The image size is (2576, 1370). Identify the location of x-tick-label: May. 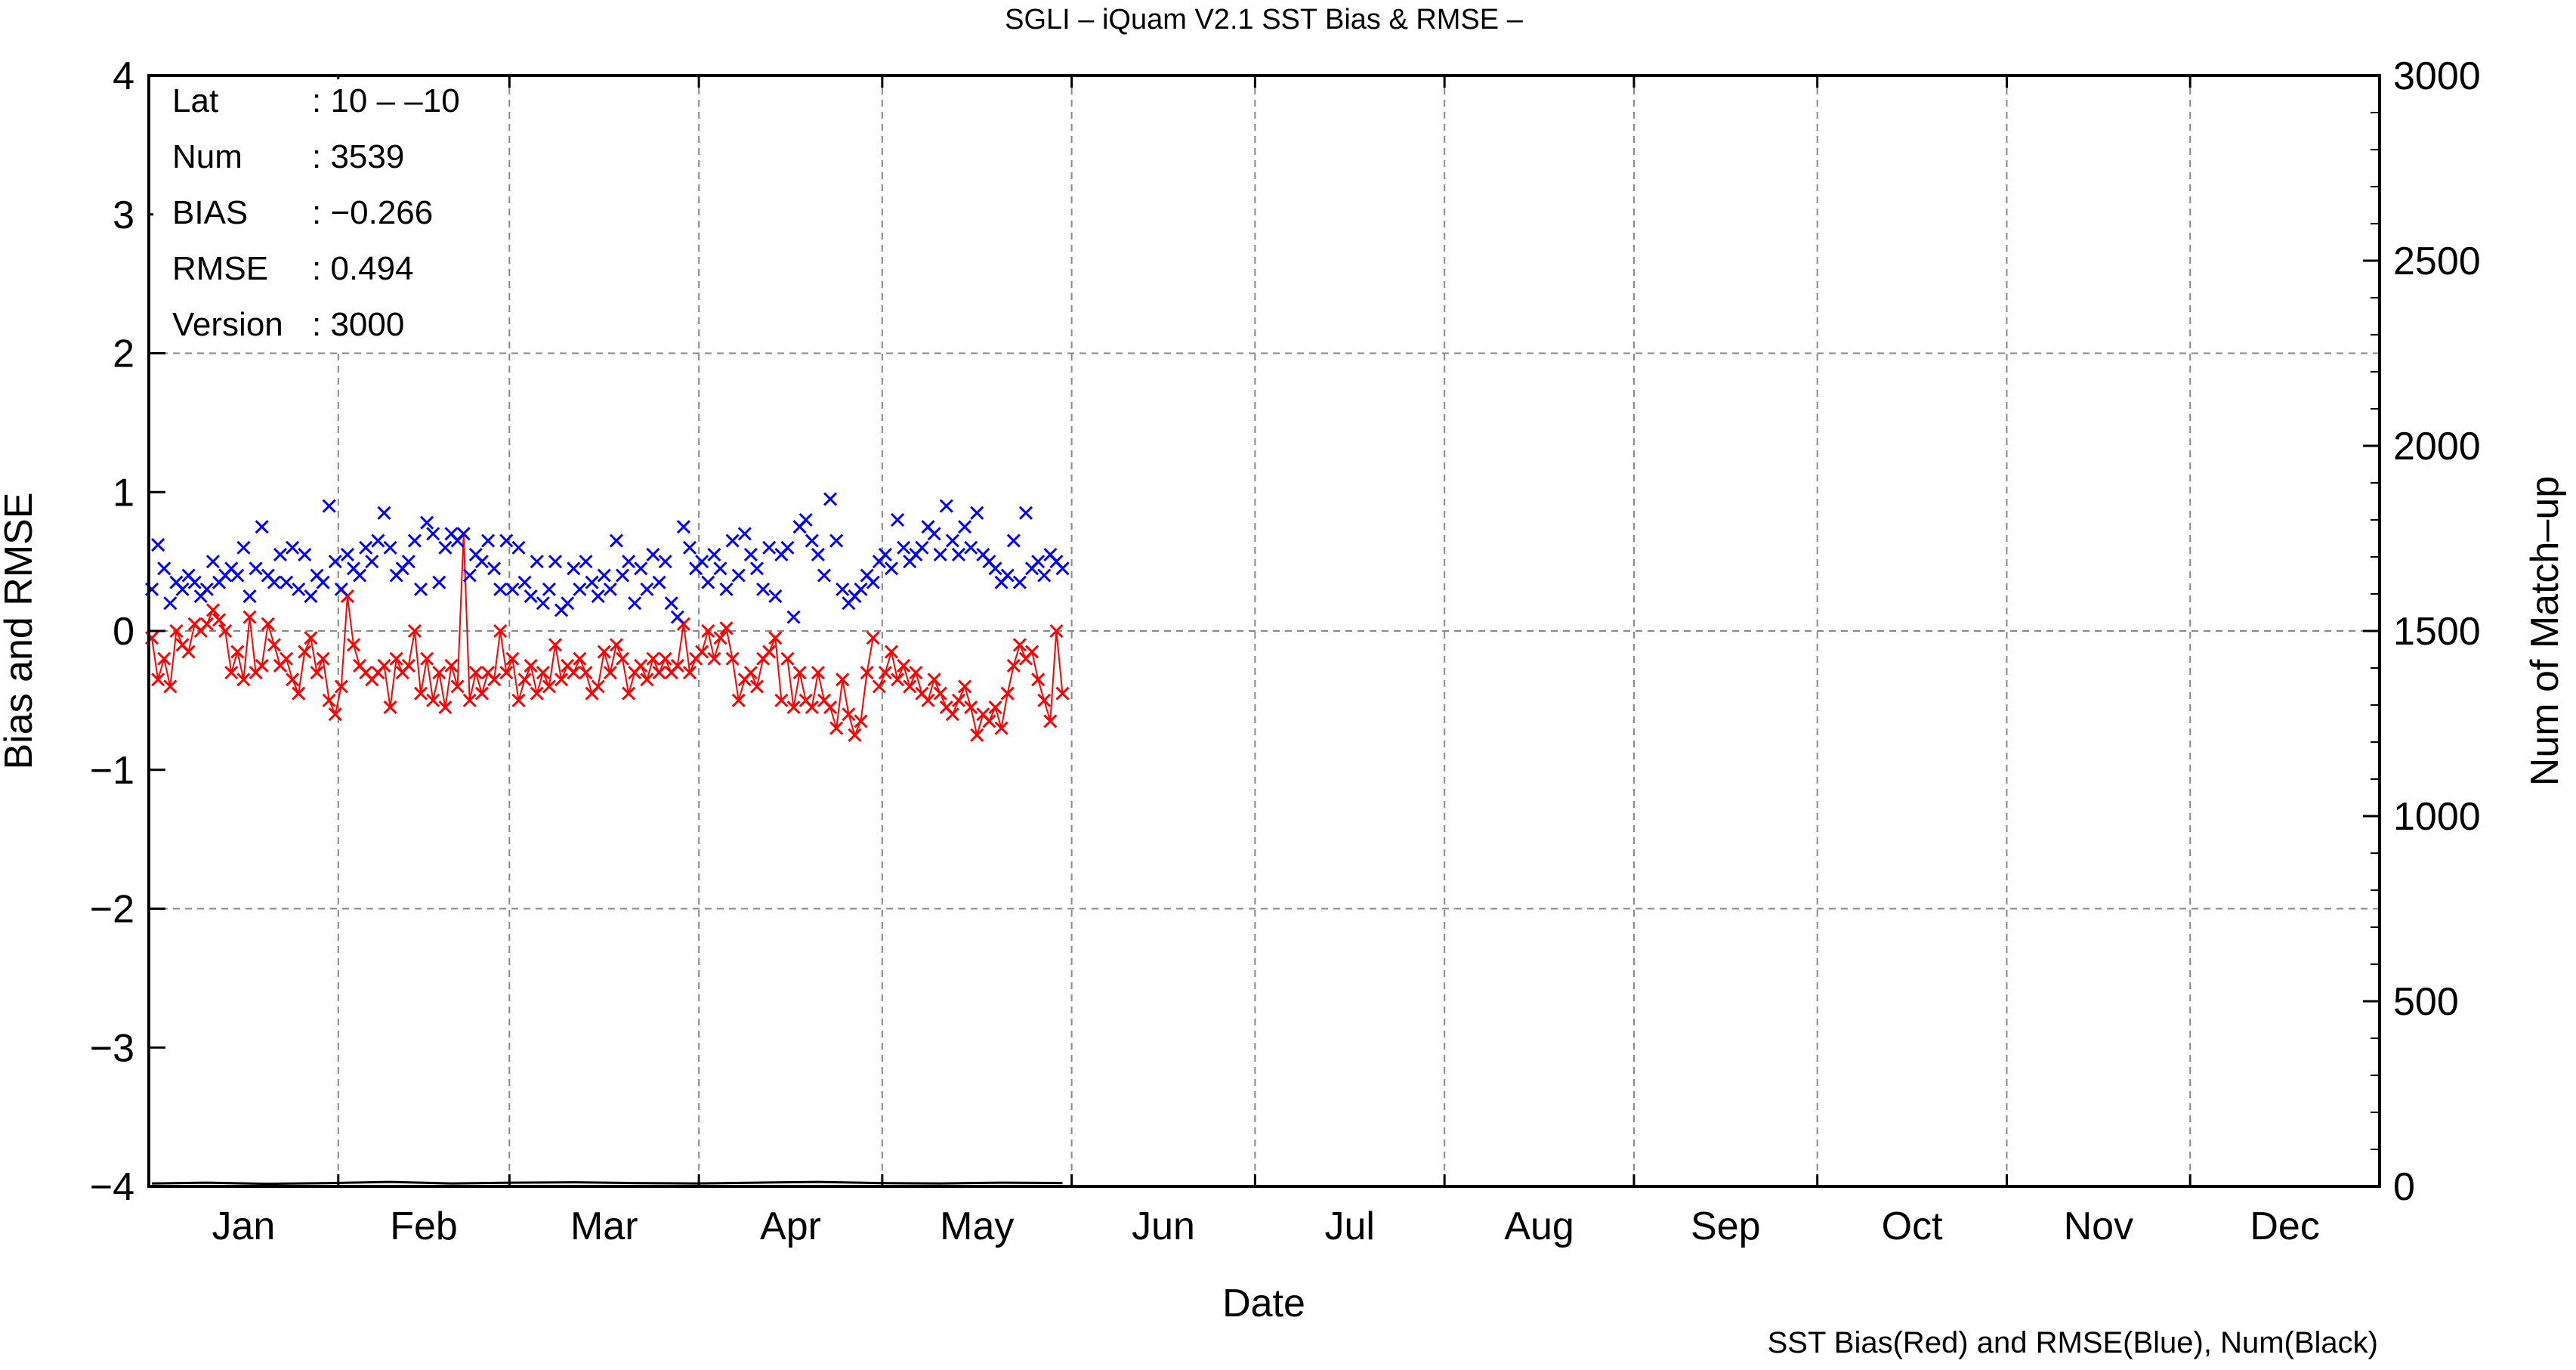
(977, 1226).